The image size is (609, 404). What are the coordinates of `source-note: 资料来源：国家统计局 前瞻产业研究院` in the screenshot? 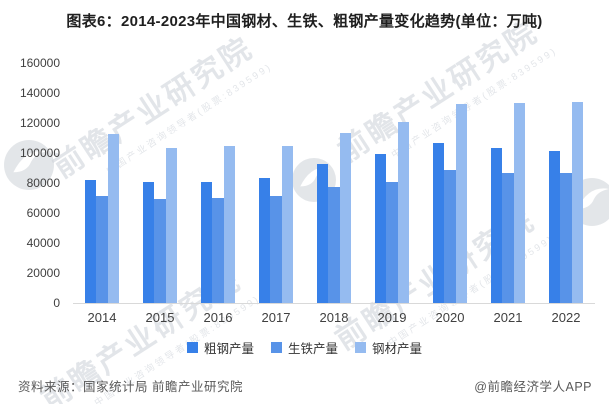 It's located at (130, 387).